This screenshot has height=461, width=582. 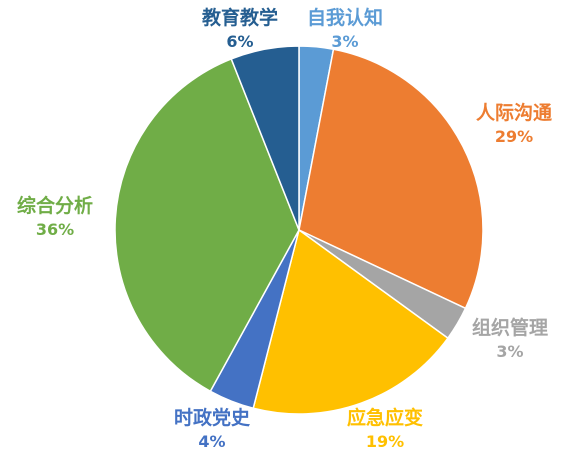 I want to click on slice-category-label: 人际沟通, so click(x=514, y=113).